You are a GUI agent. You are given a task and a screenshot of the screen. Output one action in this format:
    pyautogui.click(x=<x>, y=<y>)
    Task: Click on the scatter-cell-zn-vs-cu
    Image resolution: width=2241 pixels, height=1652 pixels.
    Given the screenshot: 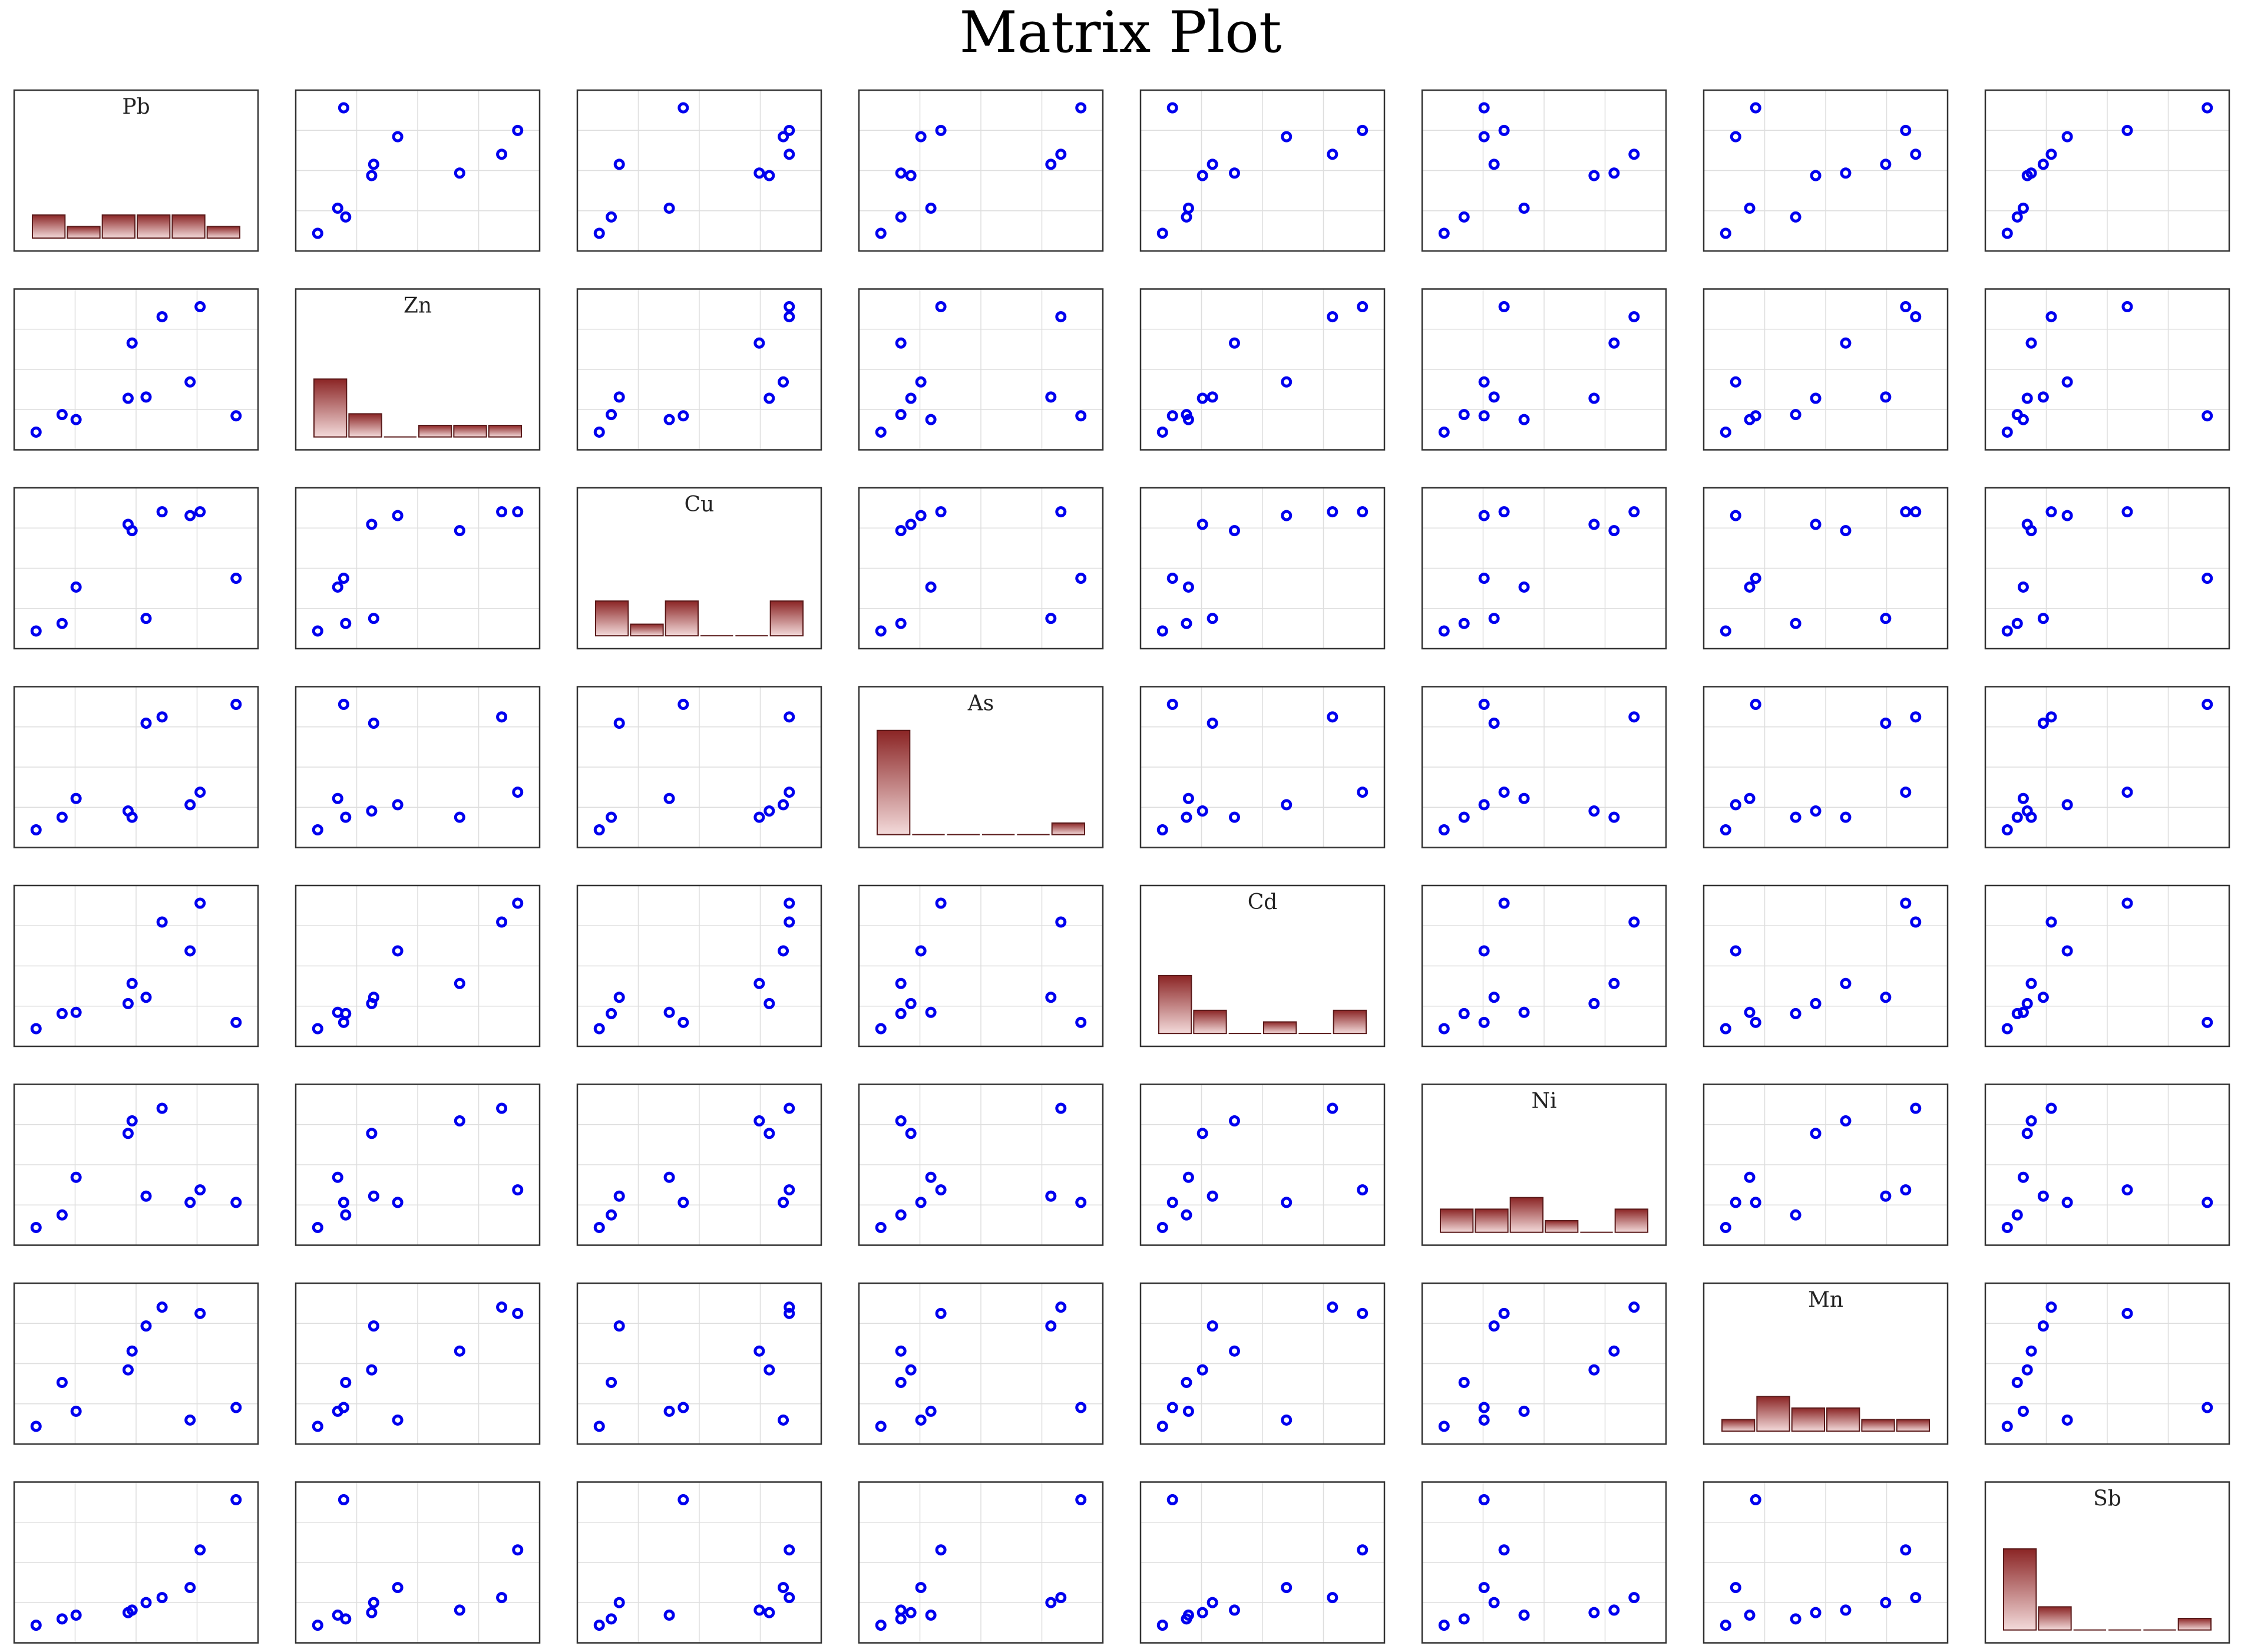 What is the action you would take?
    pyautogui.click(x=699, y=369)
    